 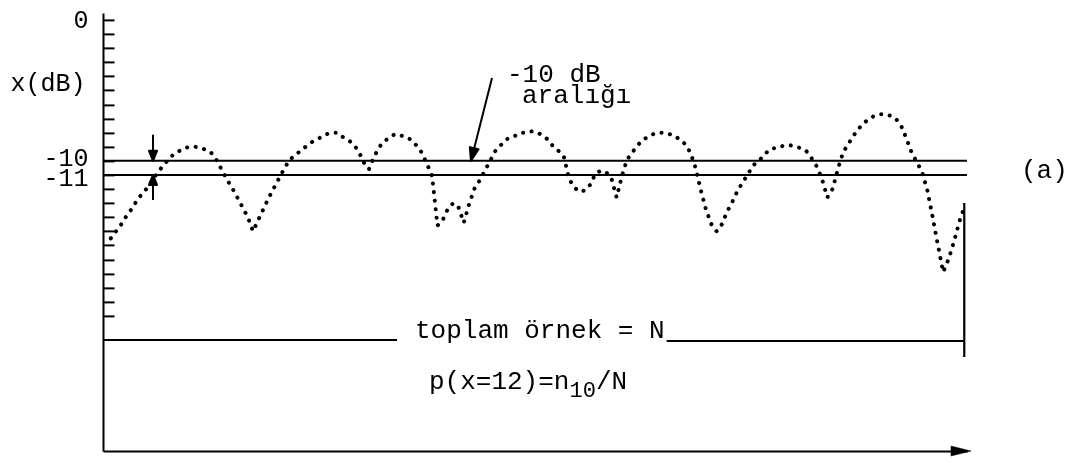 I want to click on annotation: toplam örnek = N, so click(x=540, y=331).